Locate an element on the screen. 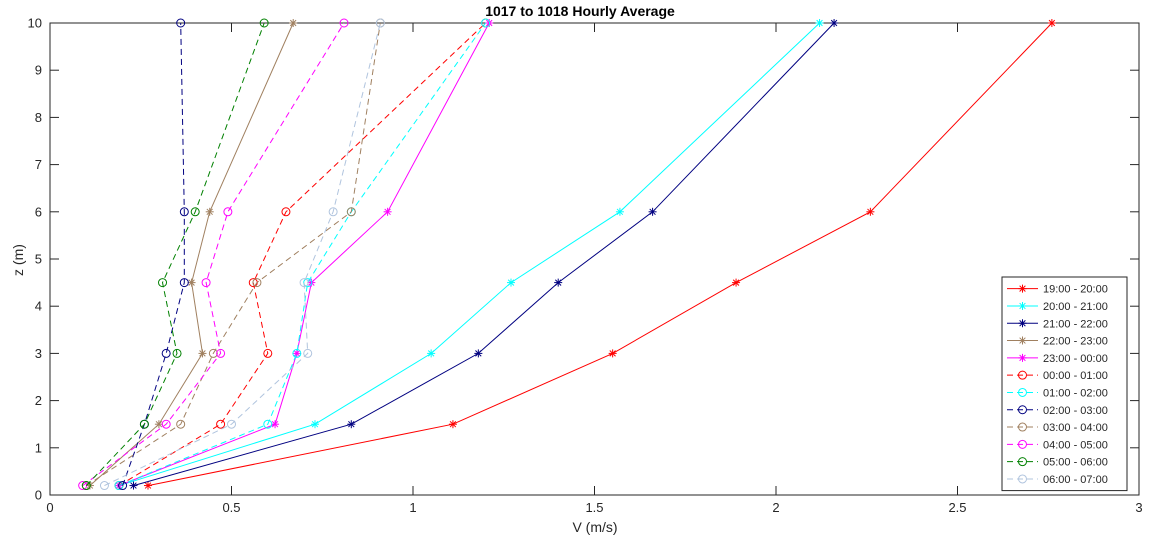 Image resolution: width=1160 pixels, height=542 pixels. y-tick-label: 4 is located at coordinates (38, 306).